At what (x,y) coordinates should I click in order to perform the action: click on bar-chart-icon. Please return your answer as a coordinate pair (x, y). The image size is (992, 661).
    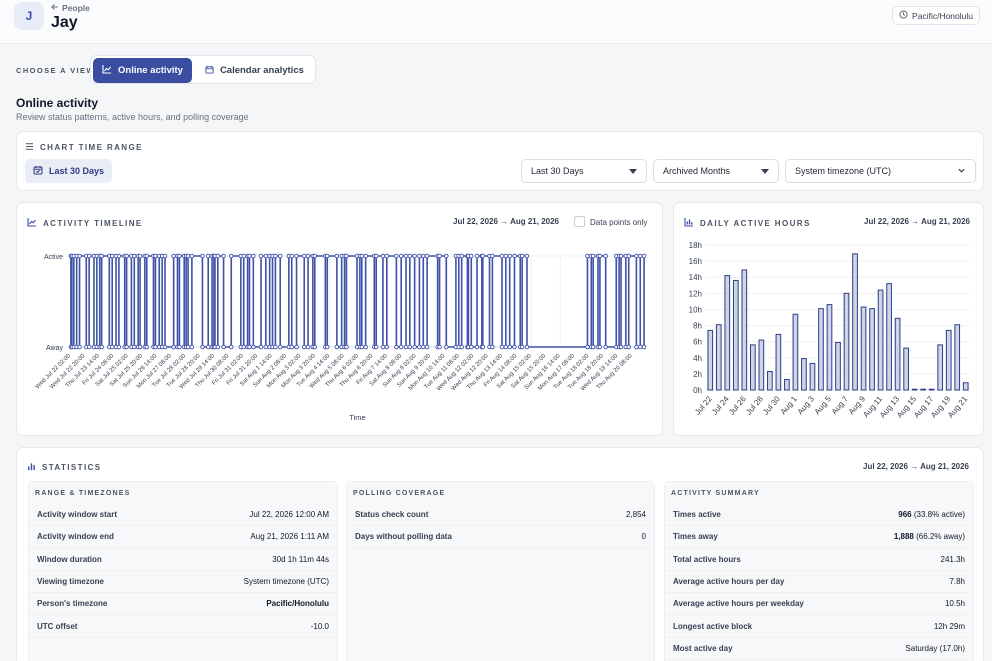
    Looking at the image, I should click on (31, 467).